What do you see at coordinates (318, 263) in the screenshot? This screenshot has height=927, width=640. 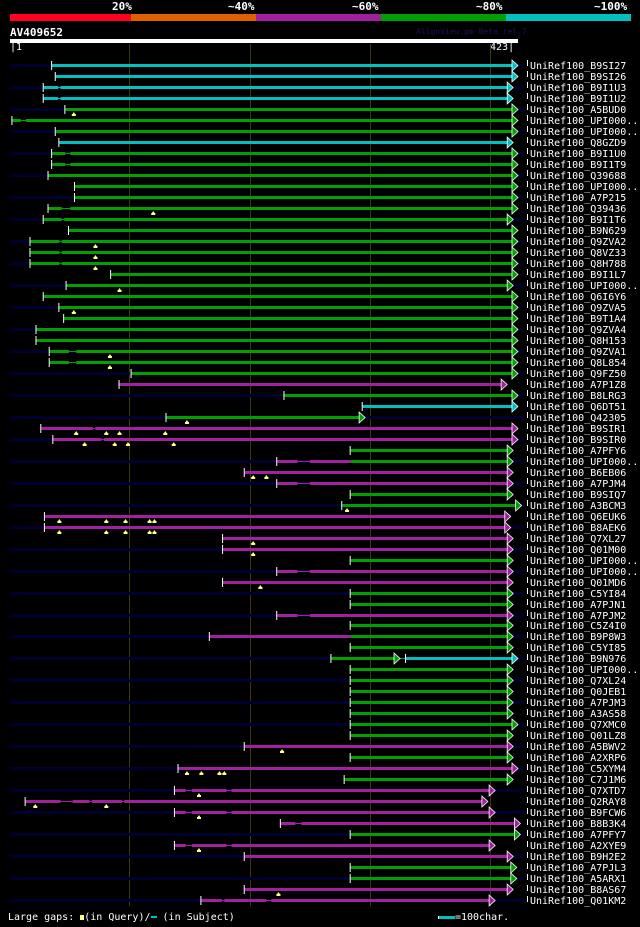 I see `alignment-row: UniRef100_Q8H788` at bounding box center [318, 263].